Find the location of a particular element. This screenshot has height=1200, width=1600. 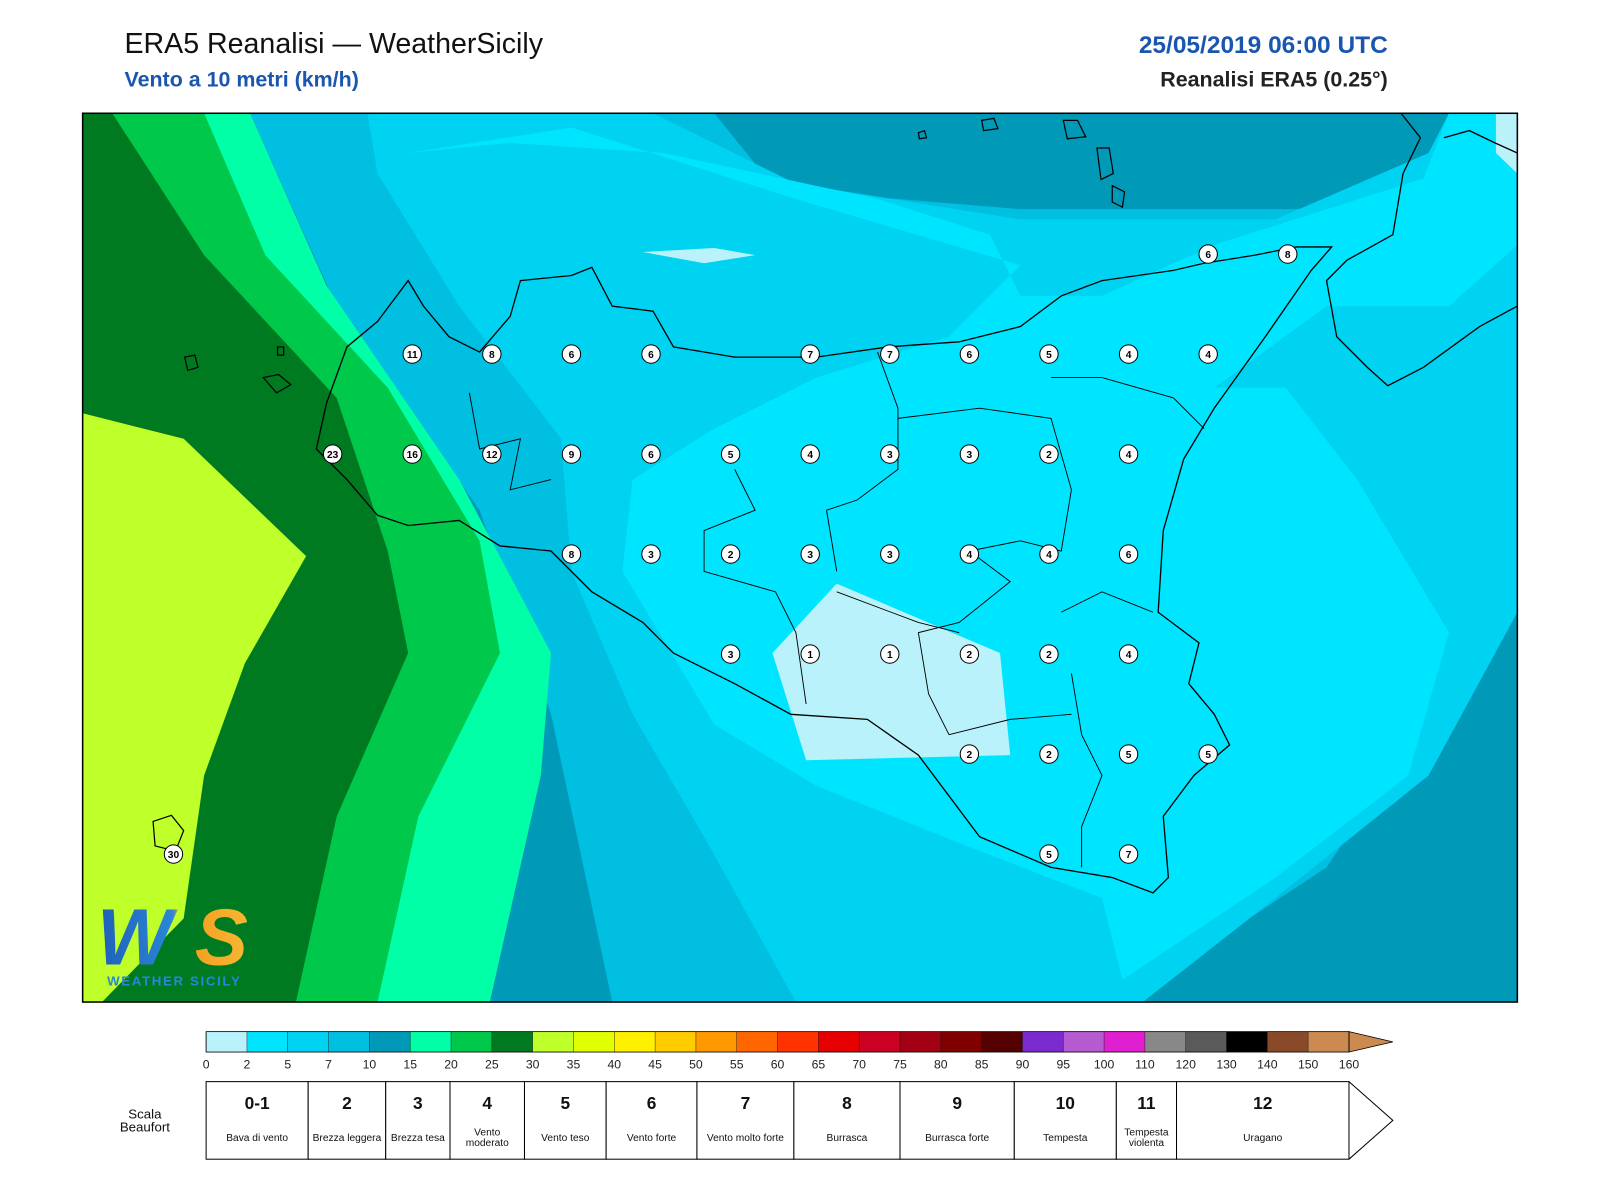

source: Reanalisi ERA5 (0.25°) is located at coordinates (1273, 80).